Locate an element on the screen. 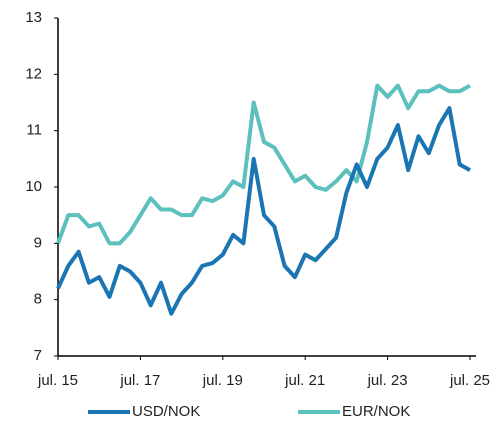  y-tick-label: 10 is located at coordinates (33, 186).